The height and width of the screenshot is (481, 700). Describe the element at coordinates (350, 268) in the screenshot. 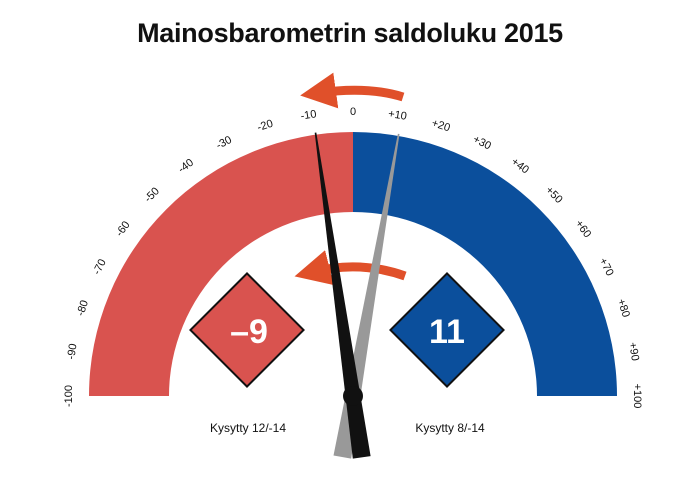

I see `mid-trend-arrow` at that location.